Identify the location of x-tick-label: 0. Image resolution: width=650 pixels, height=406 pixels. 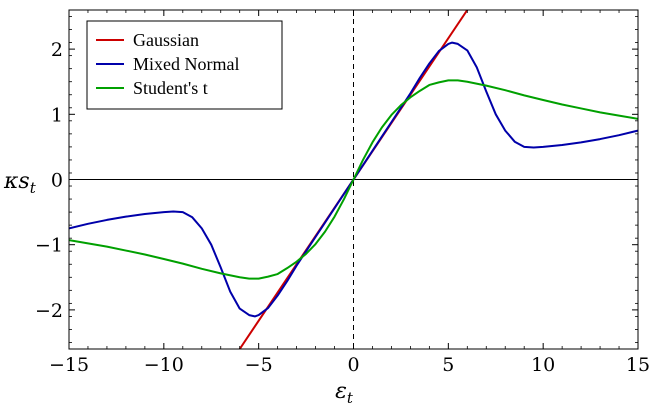
(353, 365).